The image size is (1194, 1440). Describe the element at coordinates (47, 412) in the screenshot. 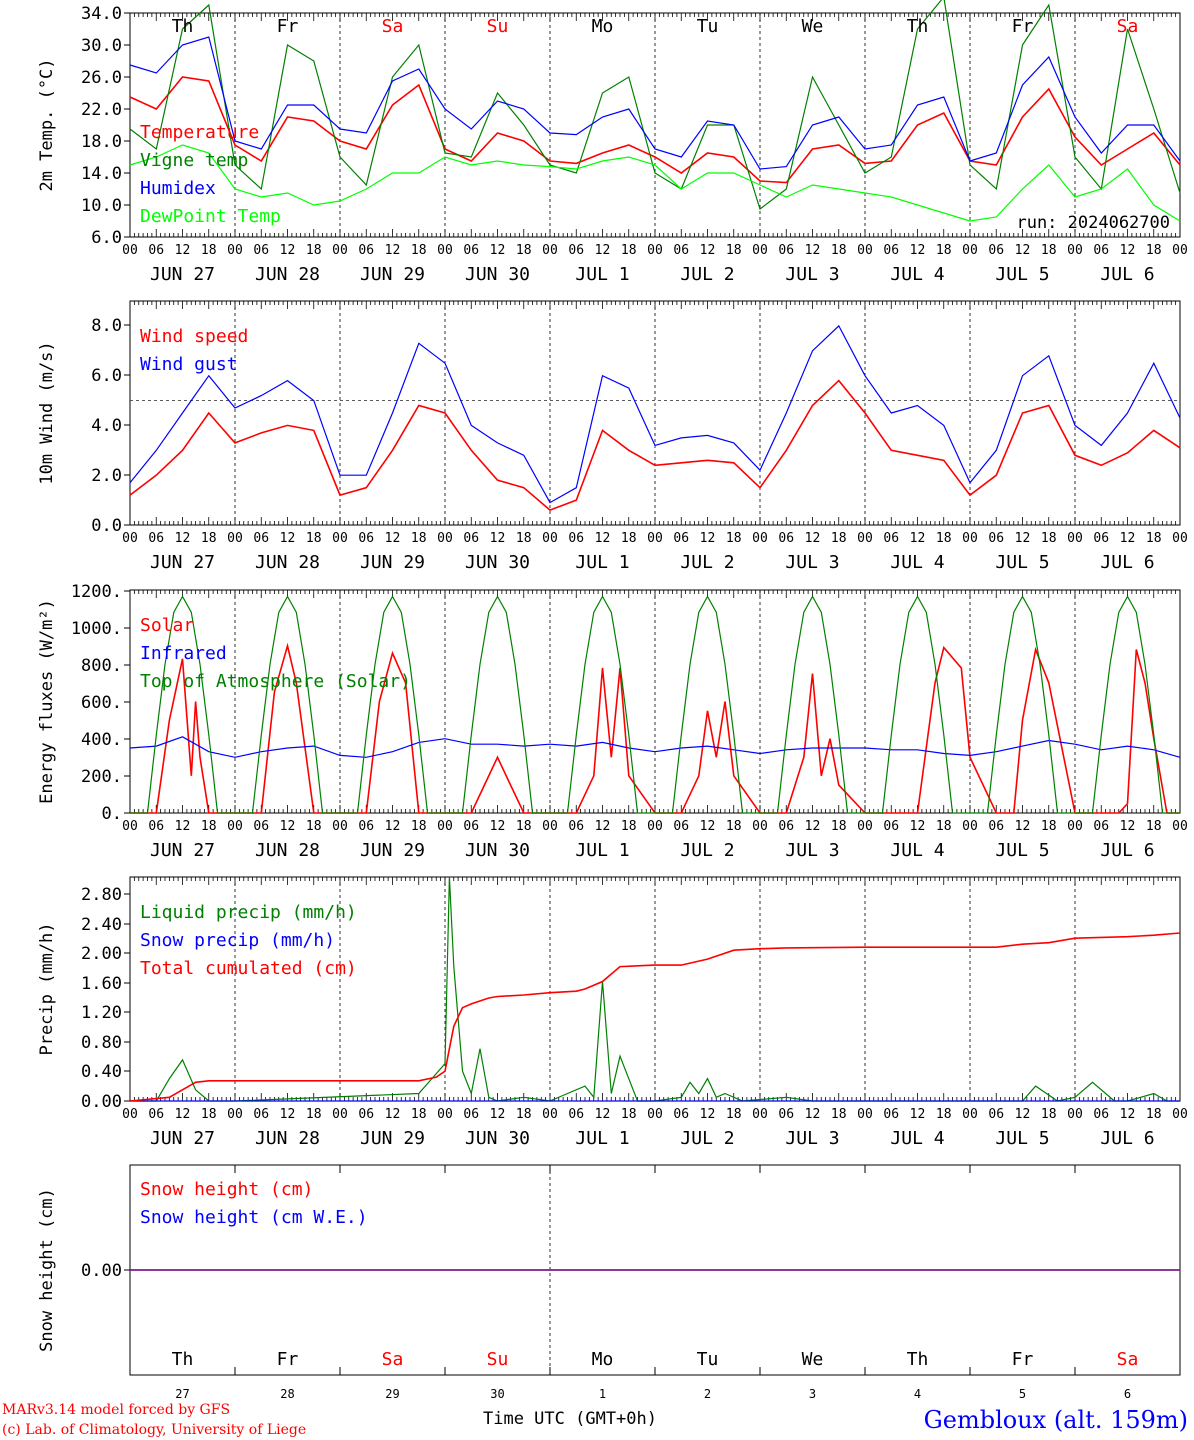

I see `y-axis-label: 10m Wind (m/s)` at that location.